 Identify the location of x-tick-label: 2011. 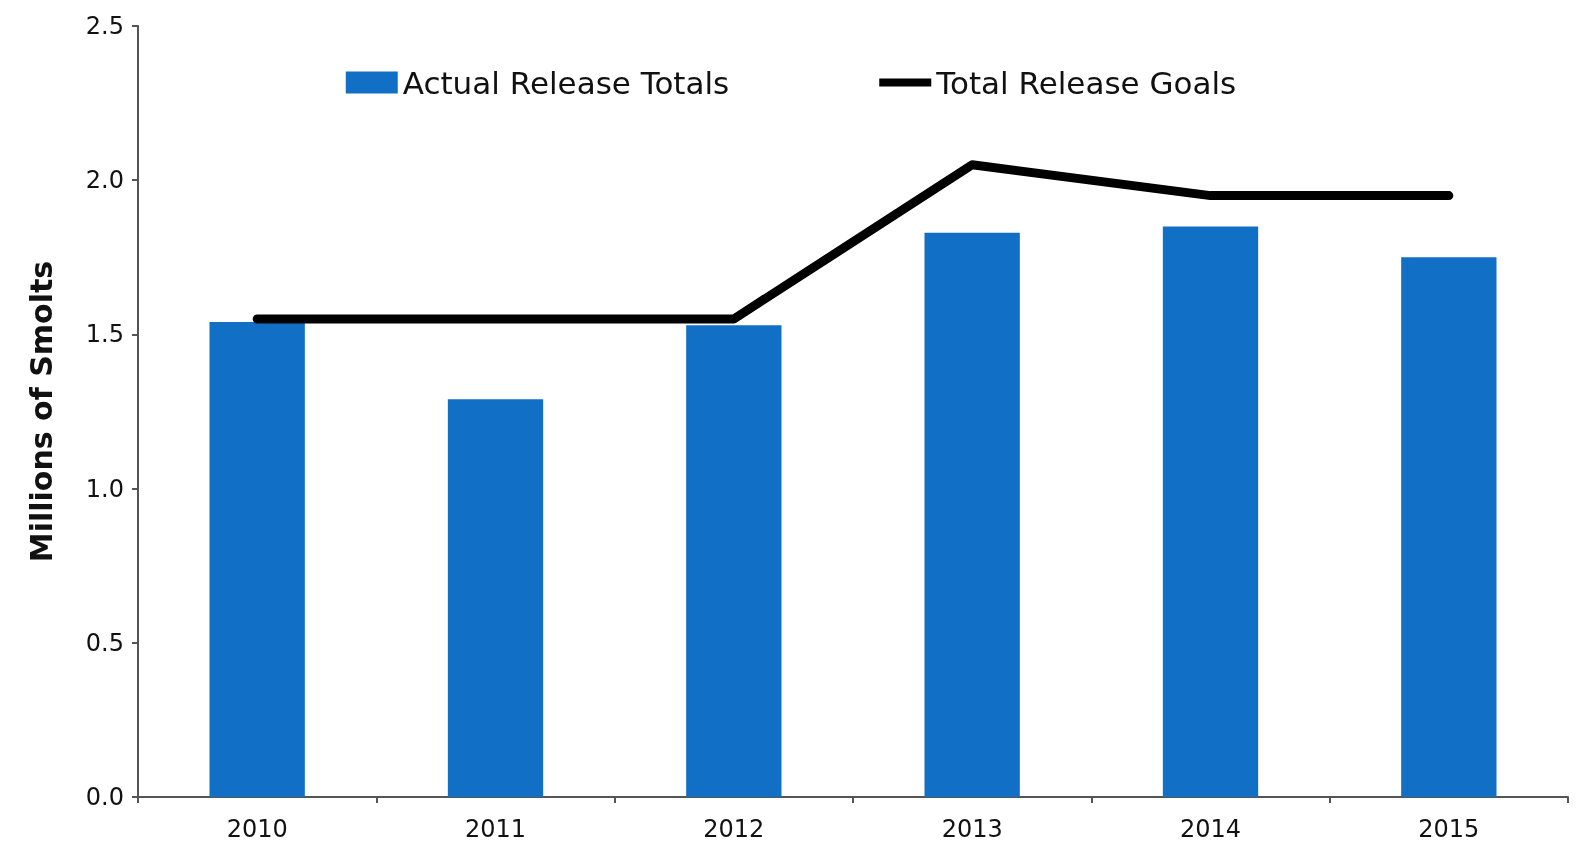
(495, 829).